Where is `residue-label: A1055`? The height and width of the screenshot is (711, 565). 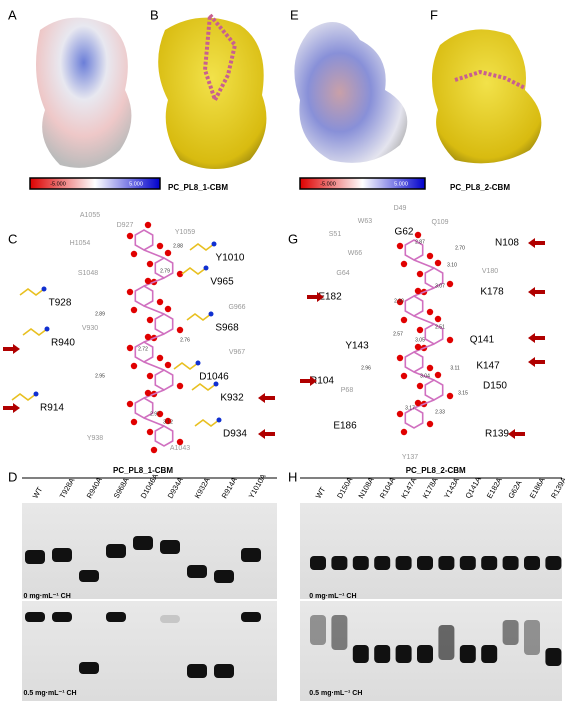
residue-label: A1055 is located at coordinates (90, 215).